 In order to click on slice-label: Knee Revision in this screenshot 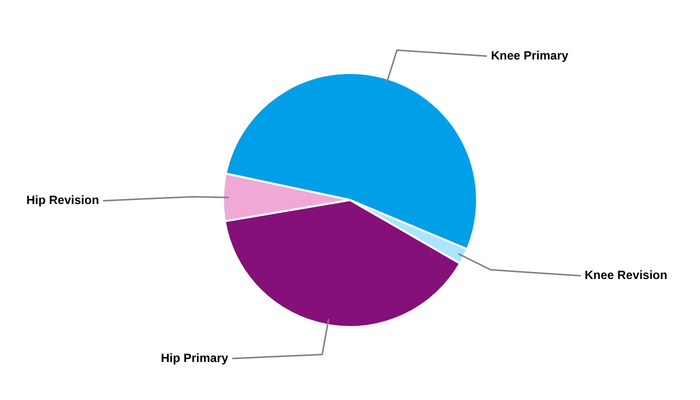, I will do `click(626, 275)`.